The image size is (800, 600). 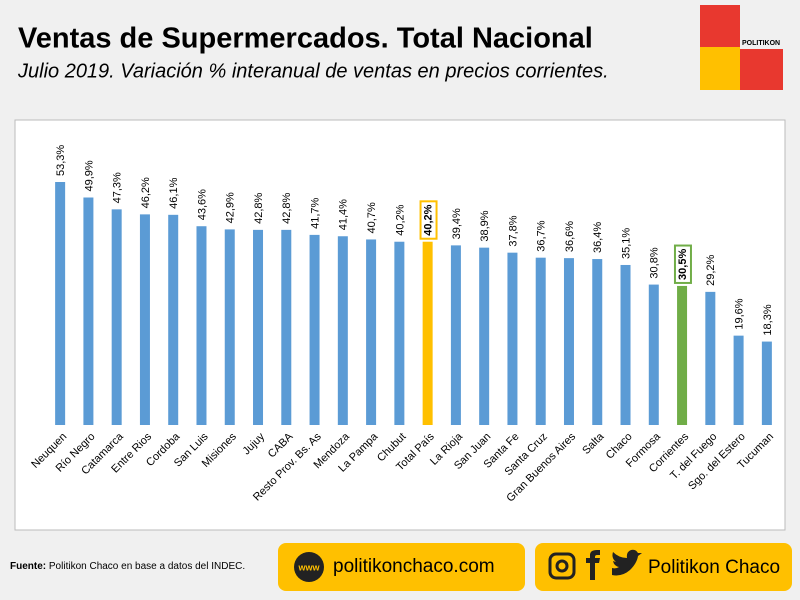 What do you see at coordinates (372, 217) in the screenshot?
I see `value-label: 40,7%` at bounding box center [372, 217].